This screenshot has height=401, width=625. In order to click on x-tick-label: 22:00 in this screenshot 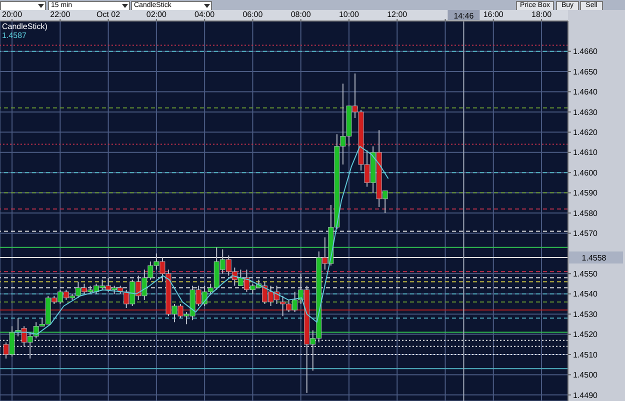, I will do `click(60, 14)`.